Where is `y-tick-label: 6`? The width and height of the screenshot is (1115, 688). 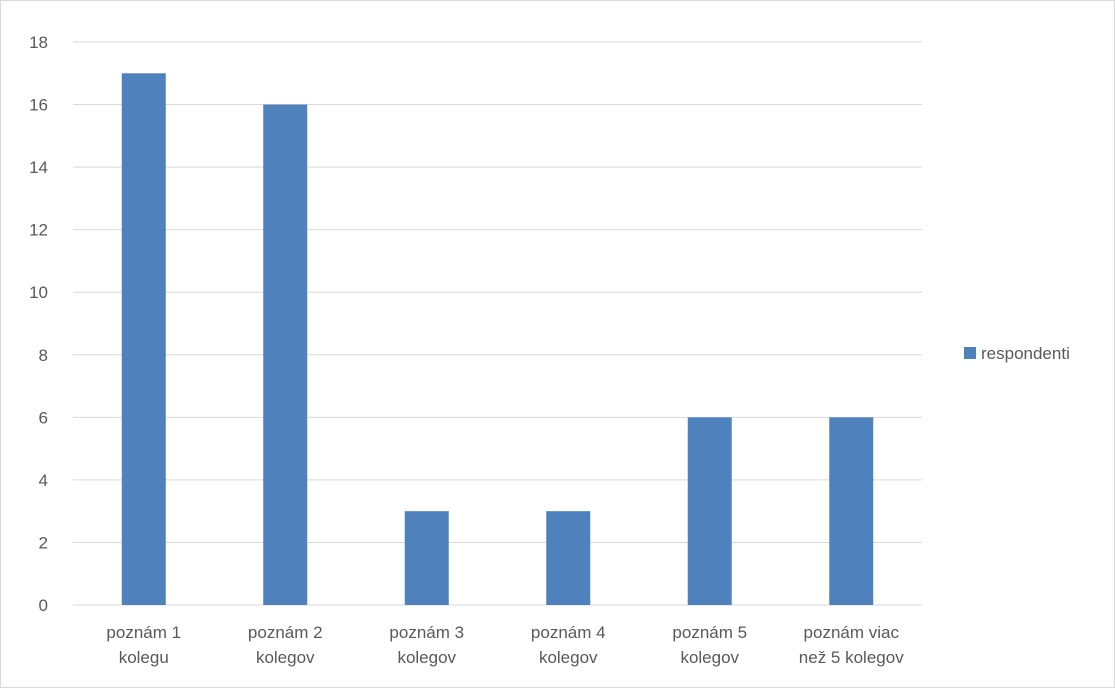
y-tick-label: 6 is located at coordinates (43, 417).